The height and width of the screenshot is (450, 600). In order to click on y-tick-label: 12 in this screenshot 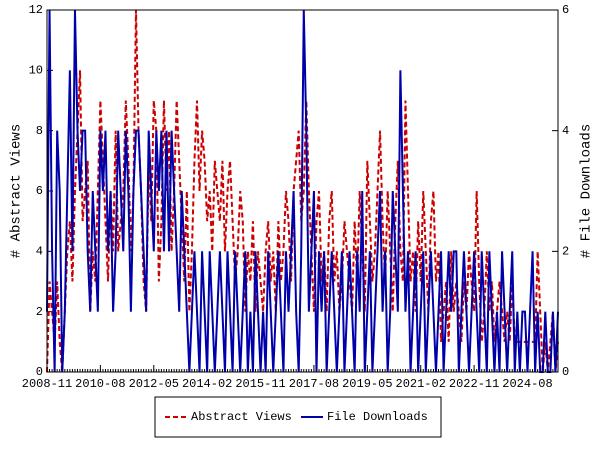, I will do `click(36, 10)`.